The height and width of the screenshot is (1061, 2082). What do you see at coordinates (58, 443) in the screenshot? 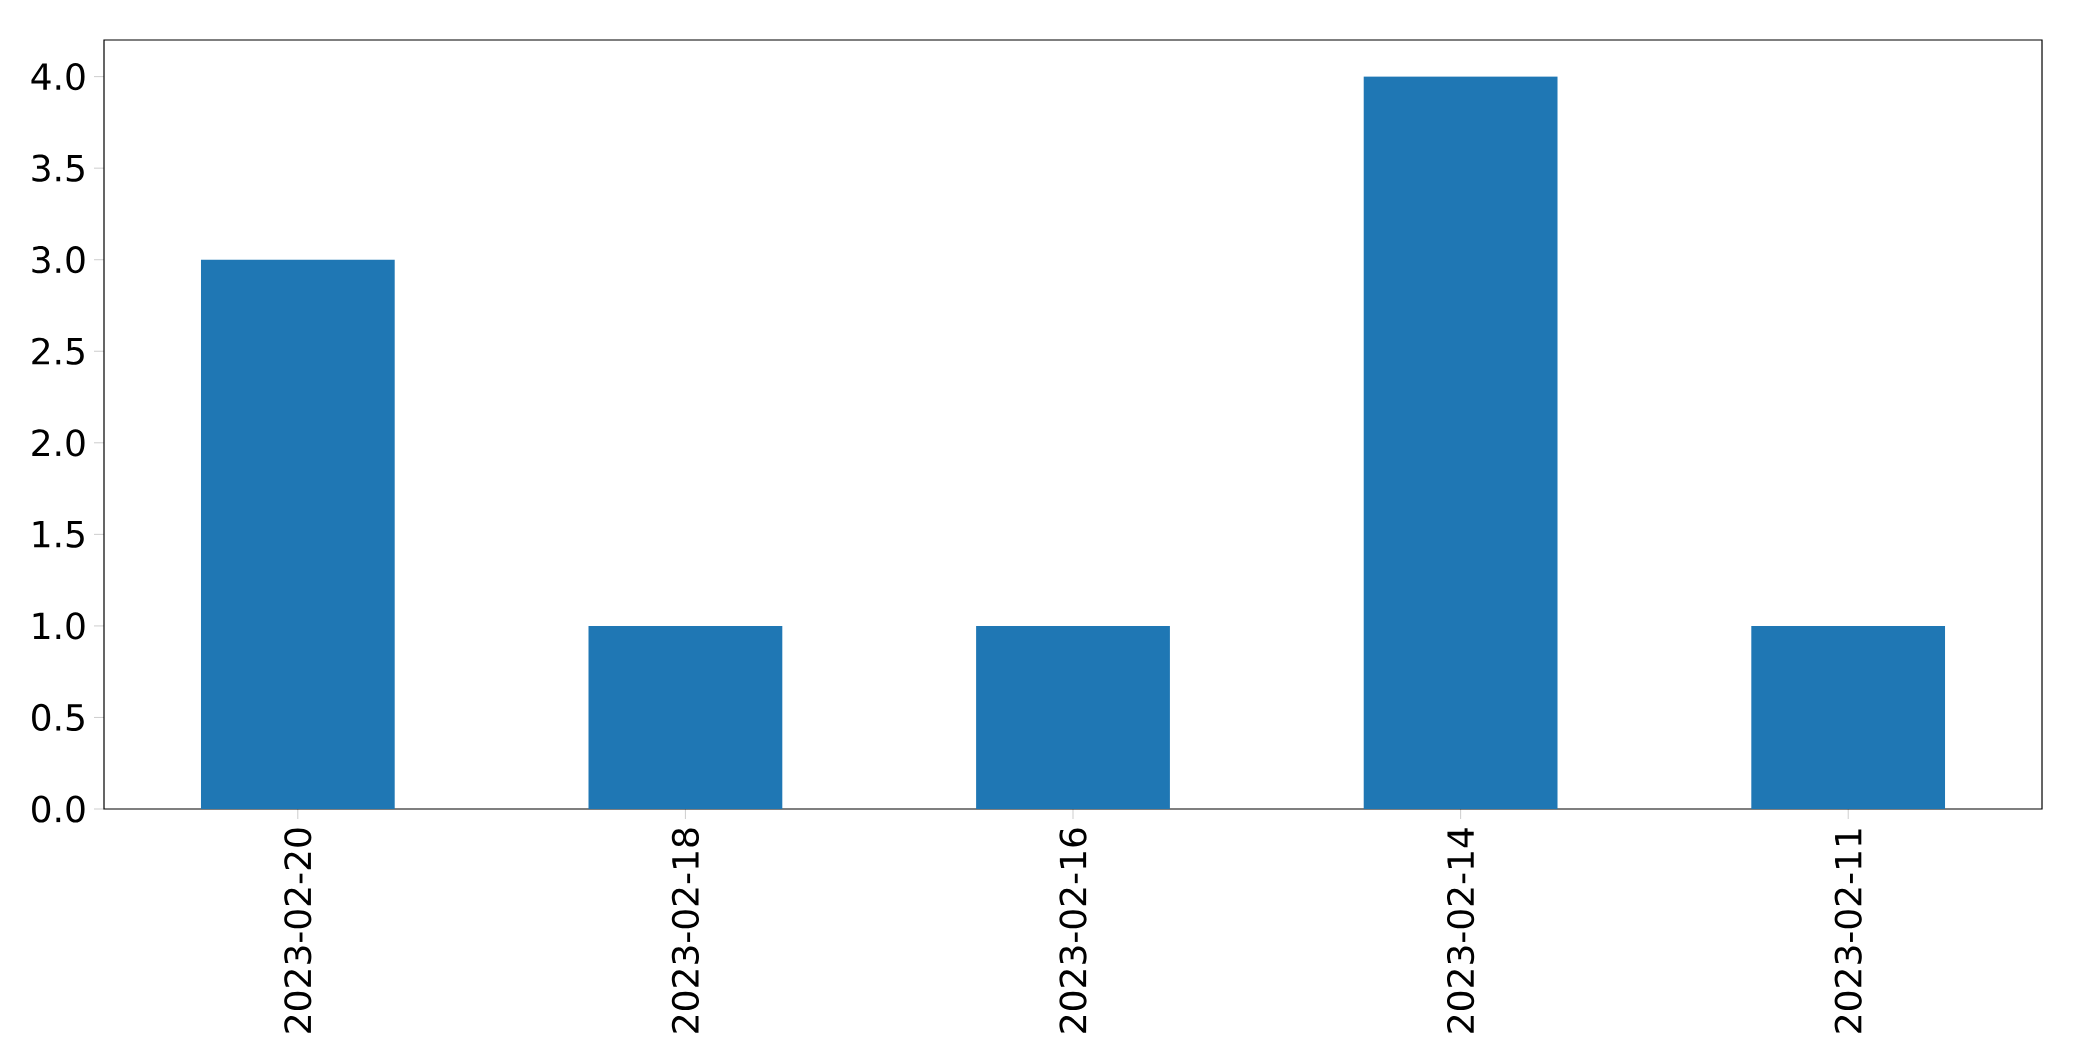
I see `y-tick-label: 2.0` at bounding box center [58, 443].